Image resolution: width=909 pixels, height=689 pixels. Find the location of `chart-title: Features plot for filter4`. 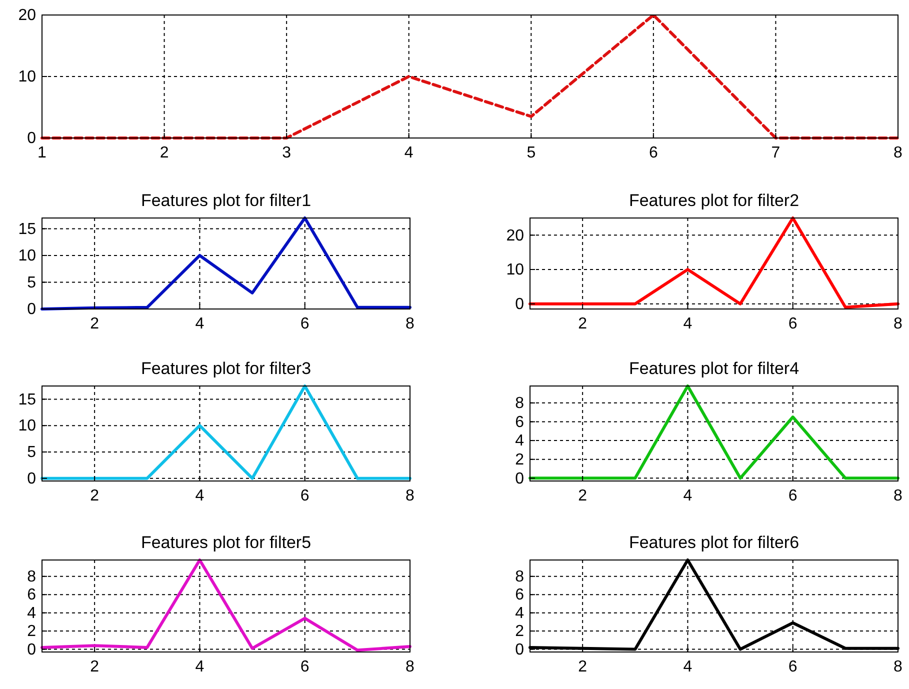

chart-title: Features plot for filter4 is located at coordinates (714, 368).